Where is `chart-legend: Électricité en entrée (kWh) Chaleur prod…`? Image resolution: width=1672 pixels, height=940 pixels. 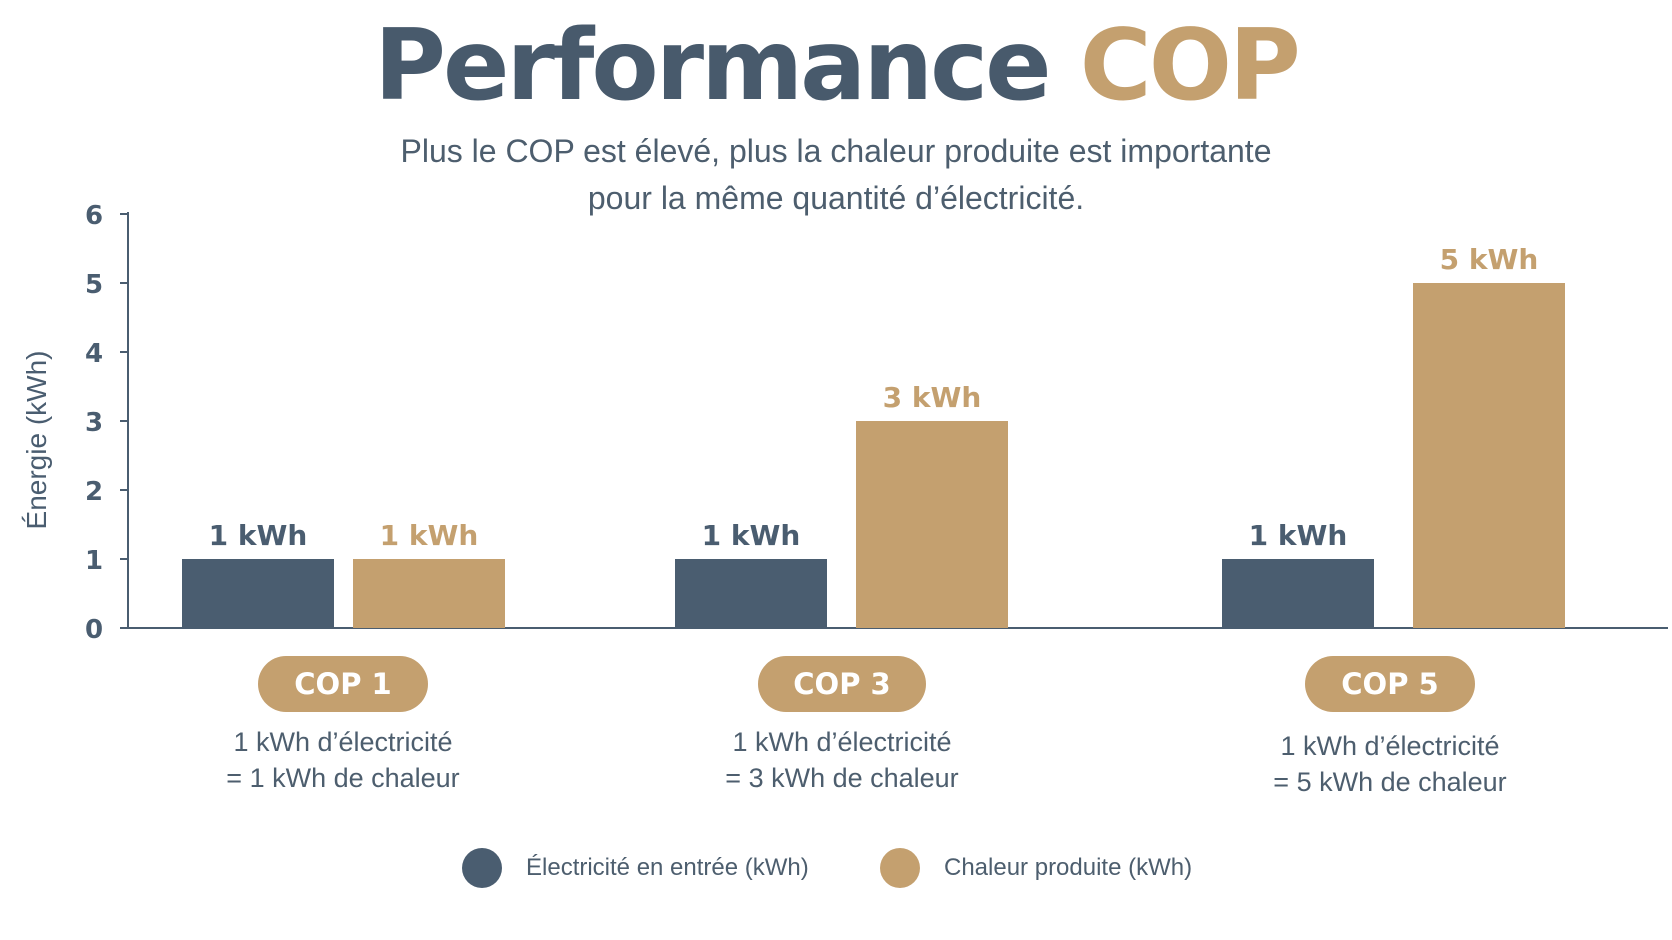
chart-legend: Électricité en entrée (kWh) Chaleur prod… is located at coordinates (836, 868).